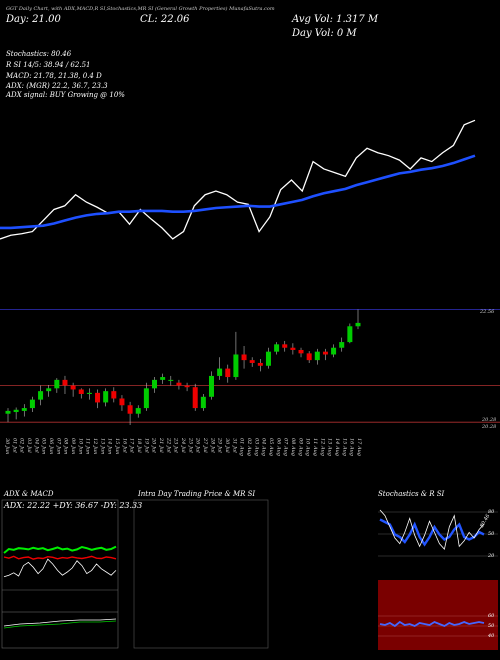 The height and width of the screenshot is (660, 500). What do you see at coordinates (197, 494) in the screenshot?
I see `intra-panel-title: Intra Day Trading Price & MR SI` at bounding box center [197, 494].